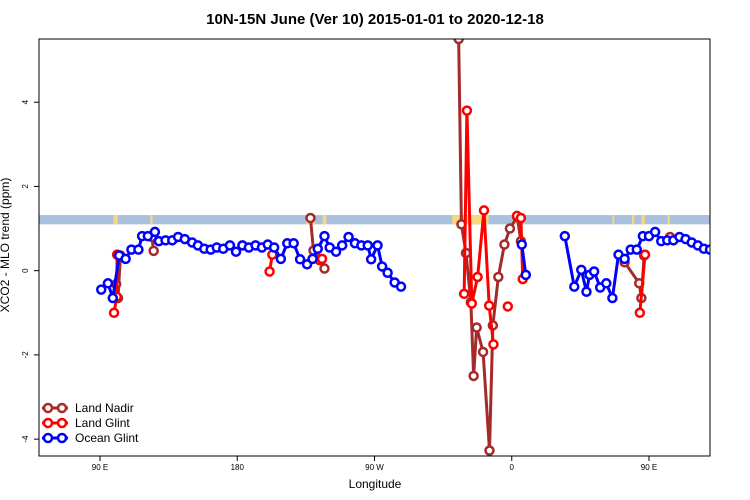 This screenshot has height=500, width=750. What do you see at coordinates (642, 283) in the screenshot?
I see `land-glint-line` at bounding box center [642, 283].